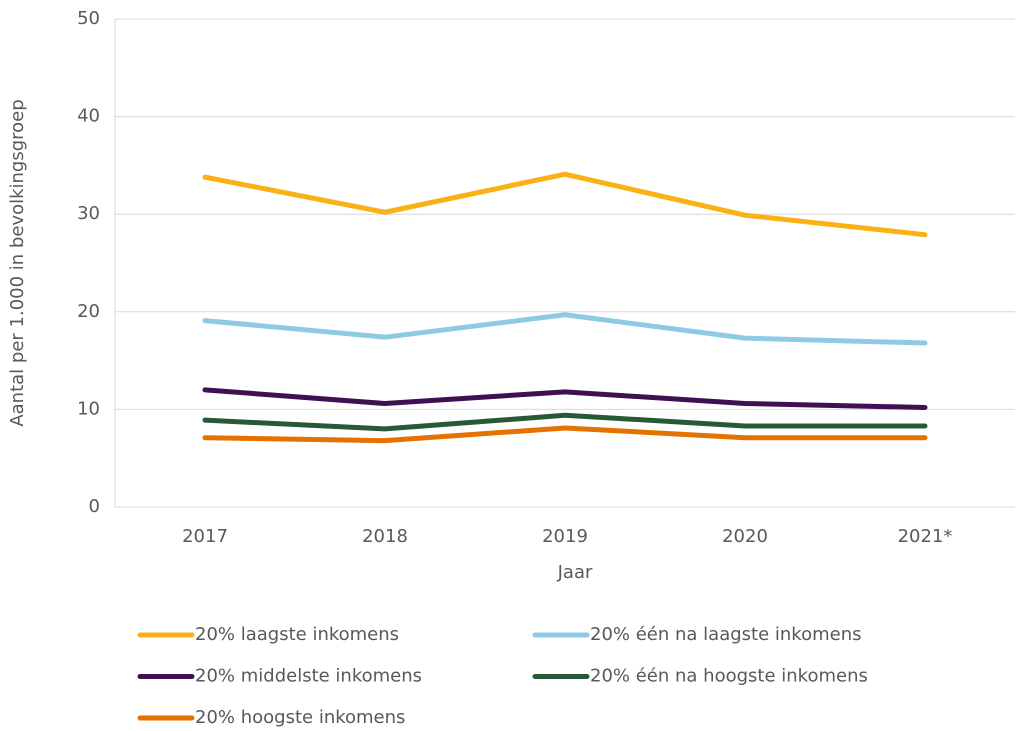 This screenshot has width=1023, height=731. What do you see at coordinates (745, 536) in the screenshot?
I see `x-tick-label: 2020` at bounding box center [745, 536].